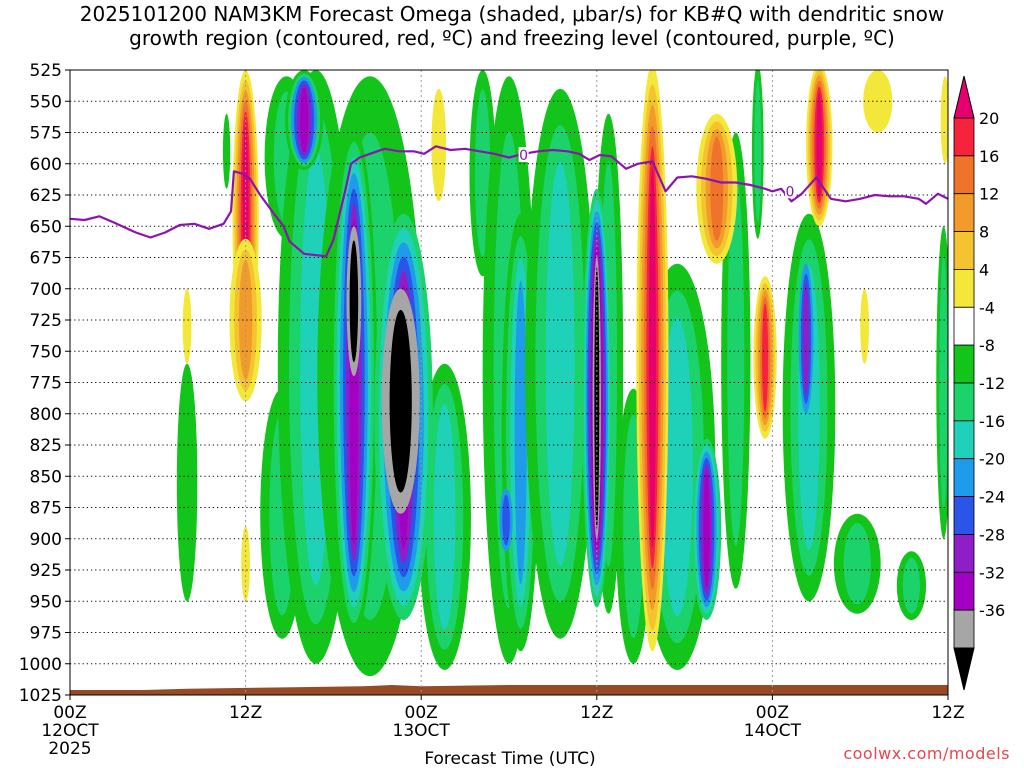 This screenshot has width=1024, height=768. What do you see at coordinates (984, 232) in the screenshot?
I see `colorbar-label-3: 8` at bounding box center [984, 232].